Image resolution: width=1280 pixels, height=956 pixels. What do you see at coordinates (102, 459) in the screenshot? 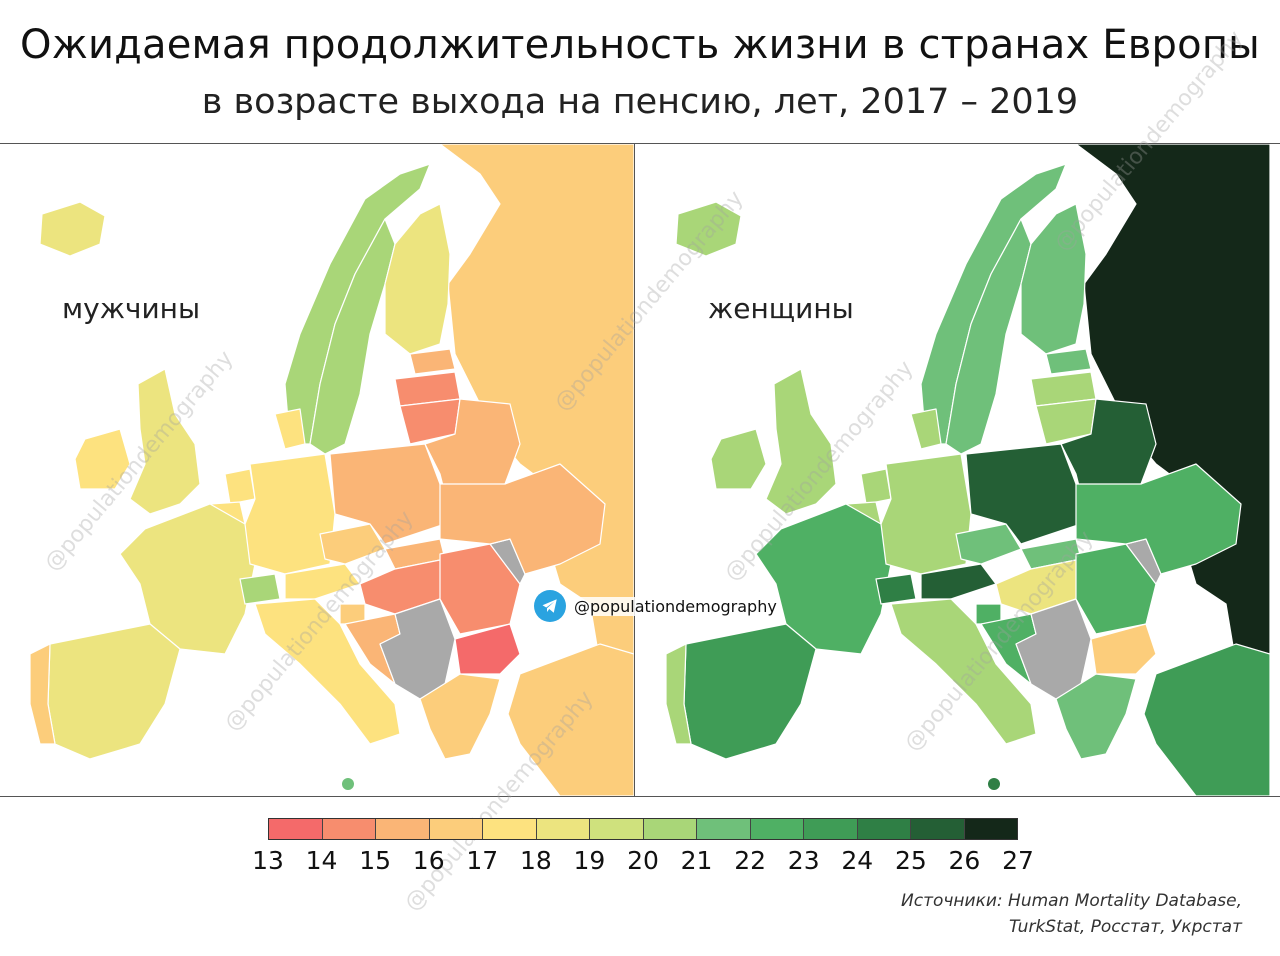
I see `men-ireland` at bounding box center [102, 459].